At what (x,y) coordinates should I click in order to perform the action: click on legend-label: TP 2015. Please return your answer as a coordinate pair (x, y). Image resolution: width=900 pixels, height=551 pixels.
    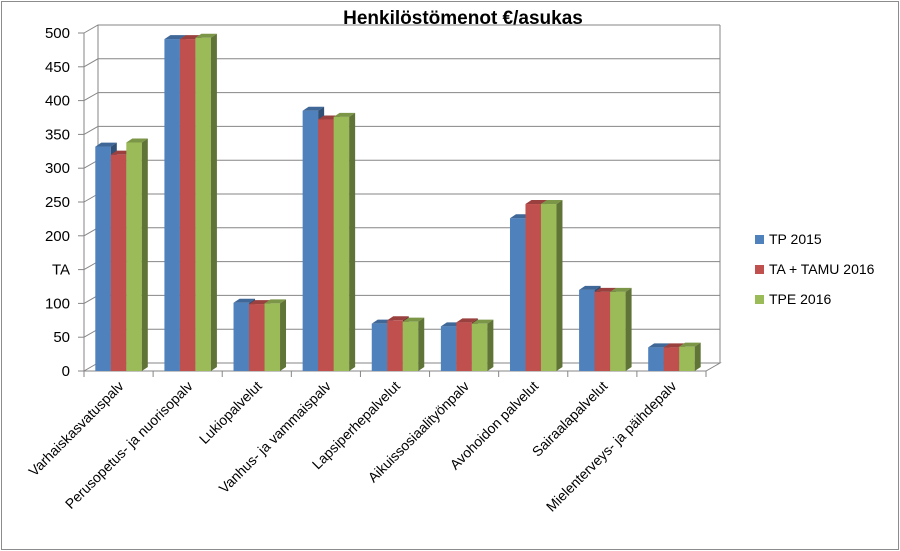
    Looking at the image, I should click on (795, 239).